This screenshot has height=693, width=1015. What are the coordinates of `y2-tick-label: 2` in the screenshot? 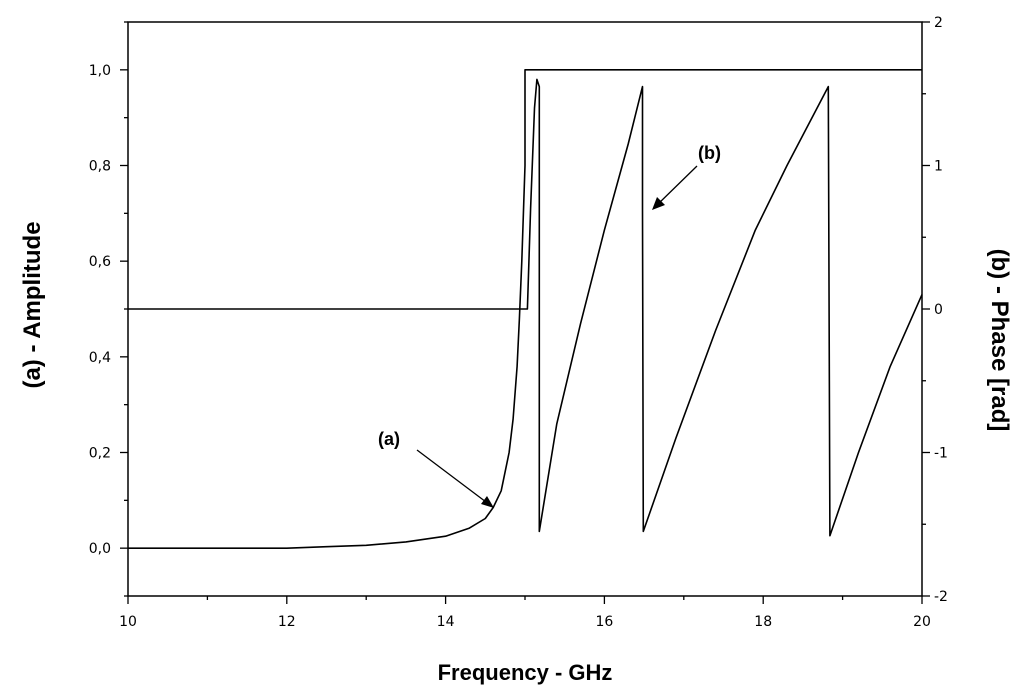 It's located at (938, 23).